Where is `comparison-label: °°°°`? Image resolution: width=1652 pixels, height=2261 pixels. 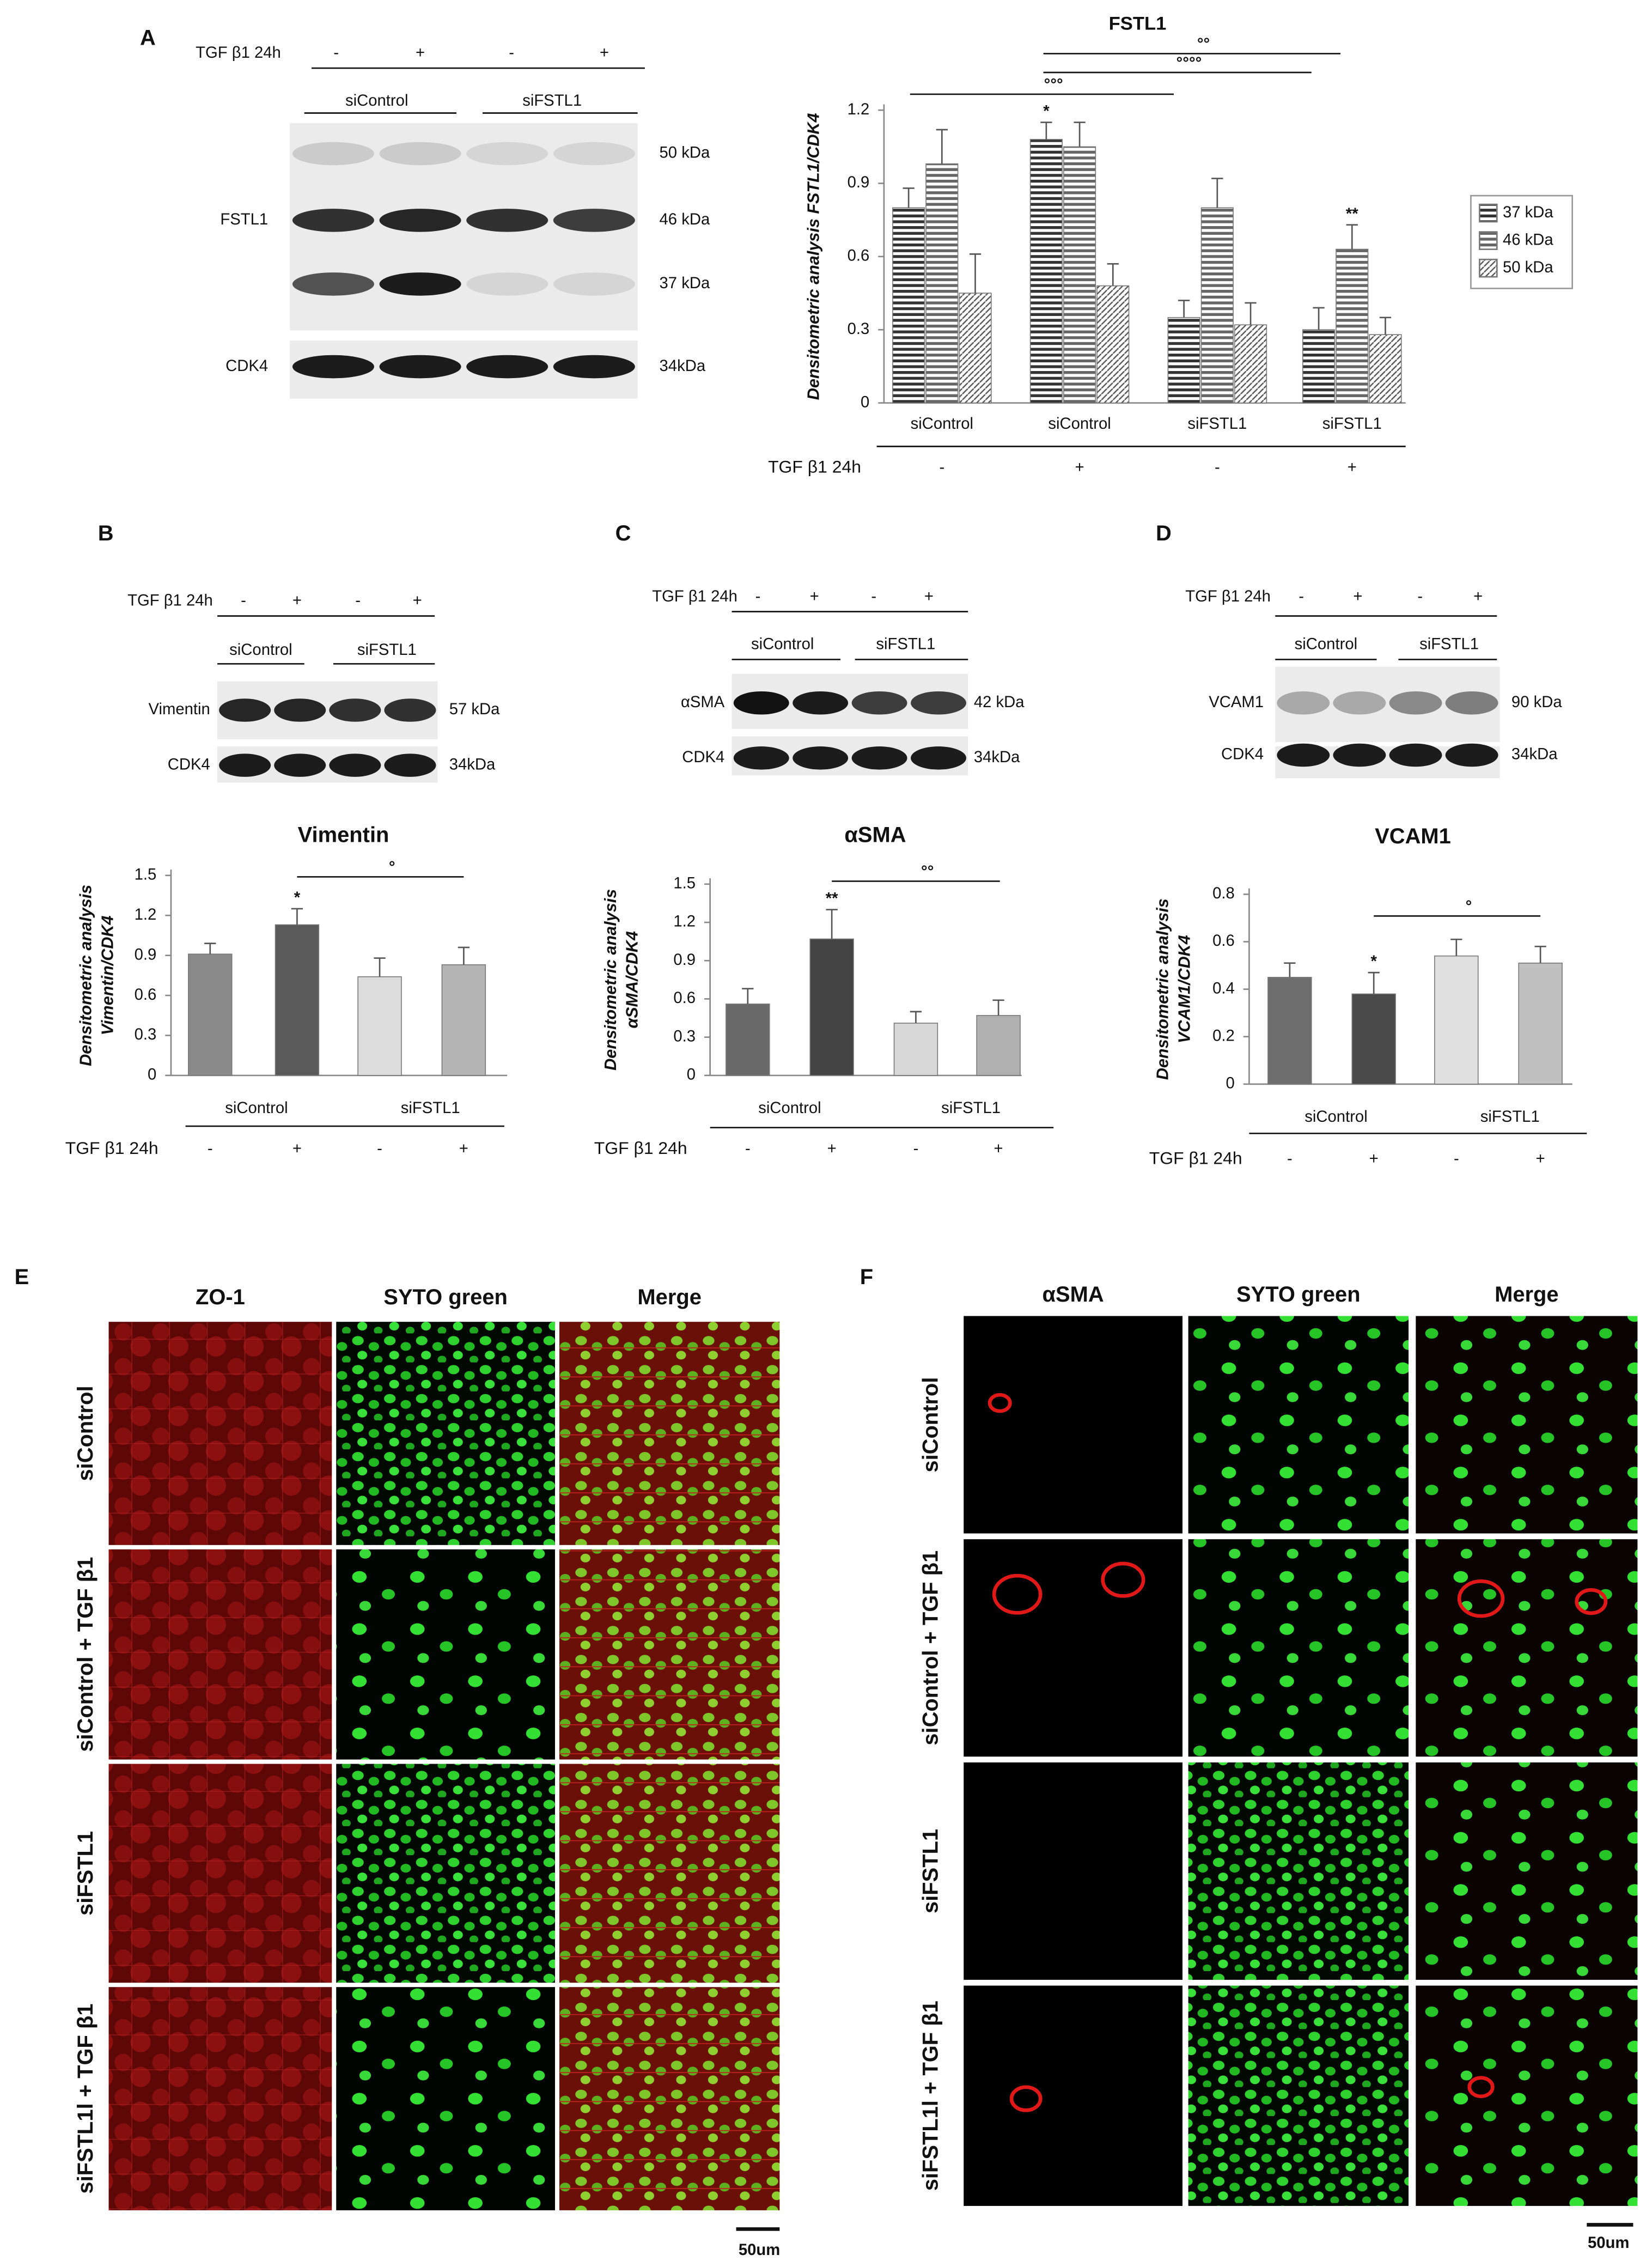
comparison-label: °°°° is located at coordinates (1189, 63).